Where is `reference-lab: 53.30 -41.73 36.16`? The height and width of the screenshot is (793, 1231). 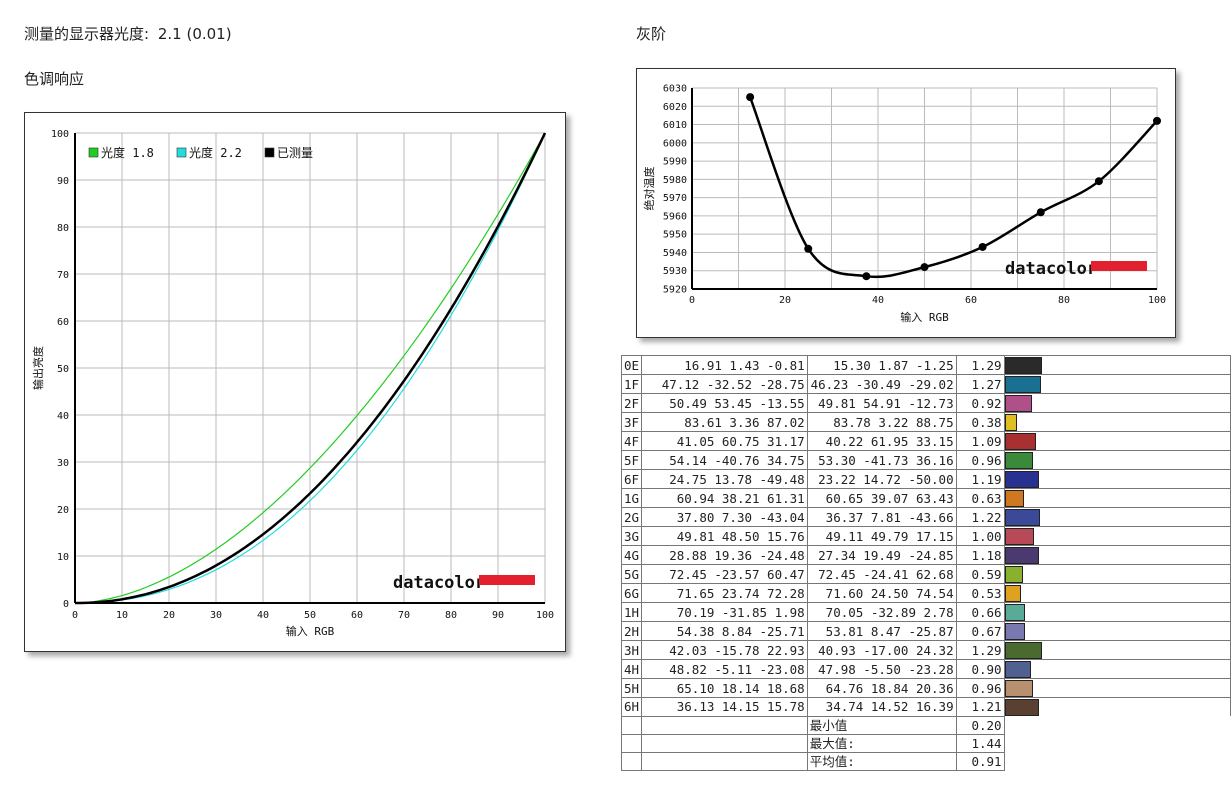 reference-lab: 53.30 -41.73 36.16 is located at coordinates (881, 460).